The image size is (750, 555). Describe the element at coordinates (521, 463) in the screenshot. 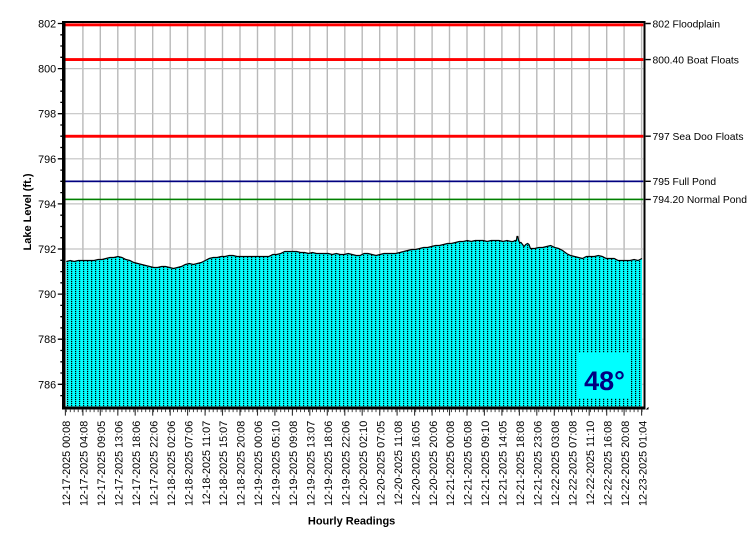

I see `svg-text: 12-21-2025 18:08` at that location.